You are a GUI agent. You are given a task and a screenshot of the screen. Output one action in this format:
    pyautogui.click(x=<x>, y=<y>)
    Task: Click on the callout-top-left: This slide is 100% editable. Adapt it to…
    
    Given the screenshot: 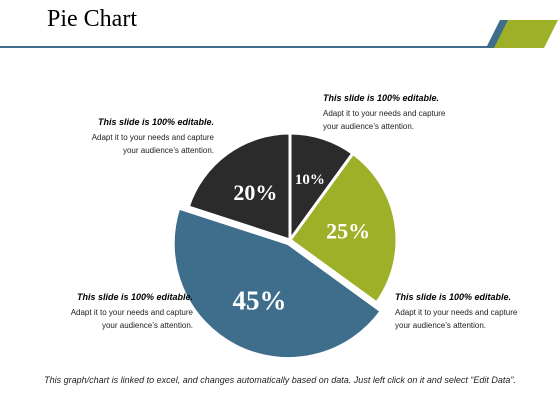 What is the action you would take?
    pyautogui.click(x=129, y=136)
    